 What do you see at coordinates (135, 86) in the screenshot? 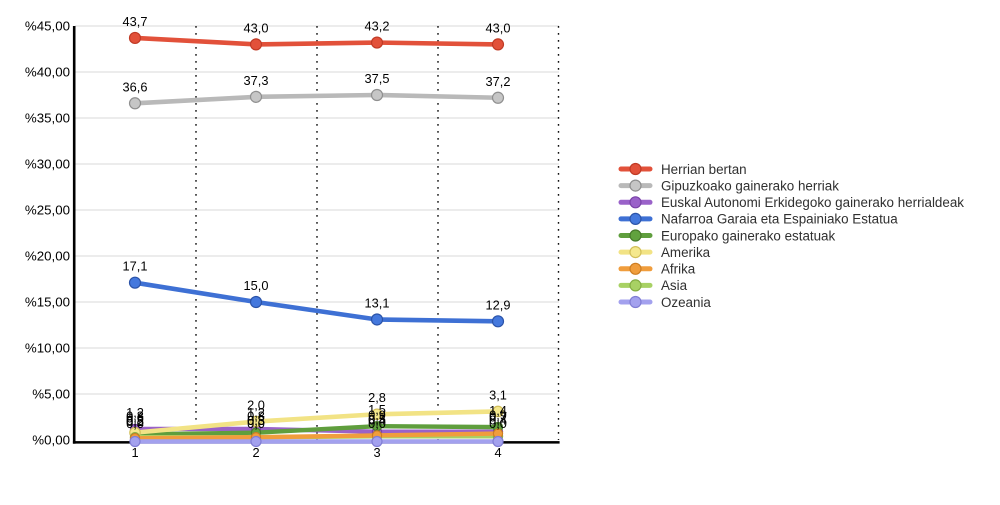
I see `svg-text: 36,6` at bounding box center [135, 86].